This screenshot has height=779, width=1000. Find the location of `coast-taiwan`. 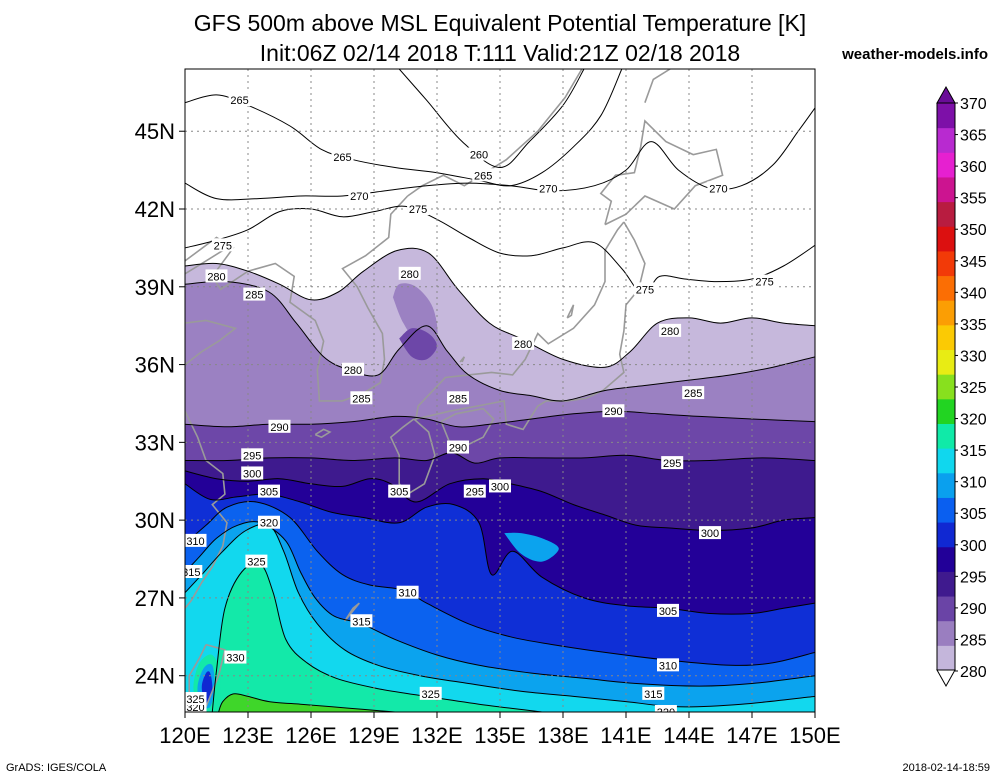

coast-taiwan is located at coordinates (207, 677).